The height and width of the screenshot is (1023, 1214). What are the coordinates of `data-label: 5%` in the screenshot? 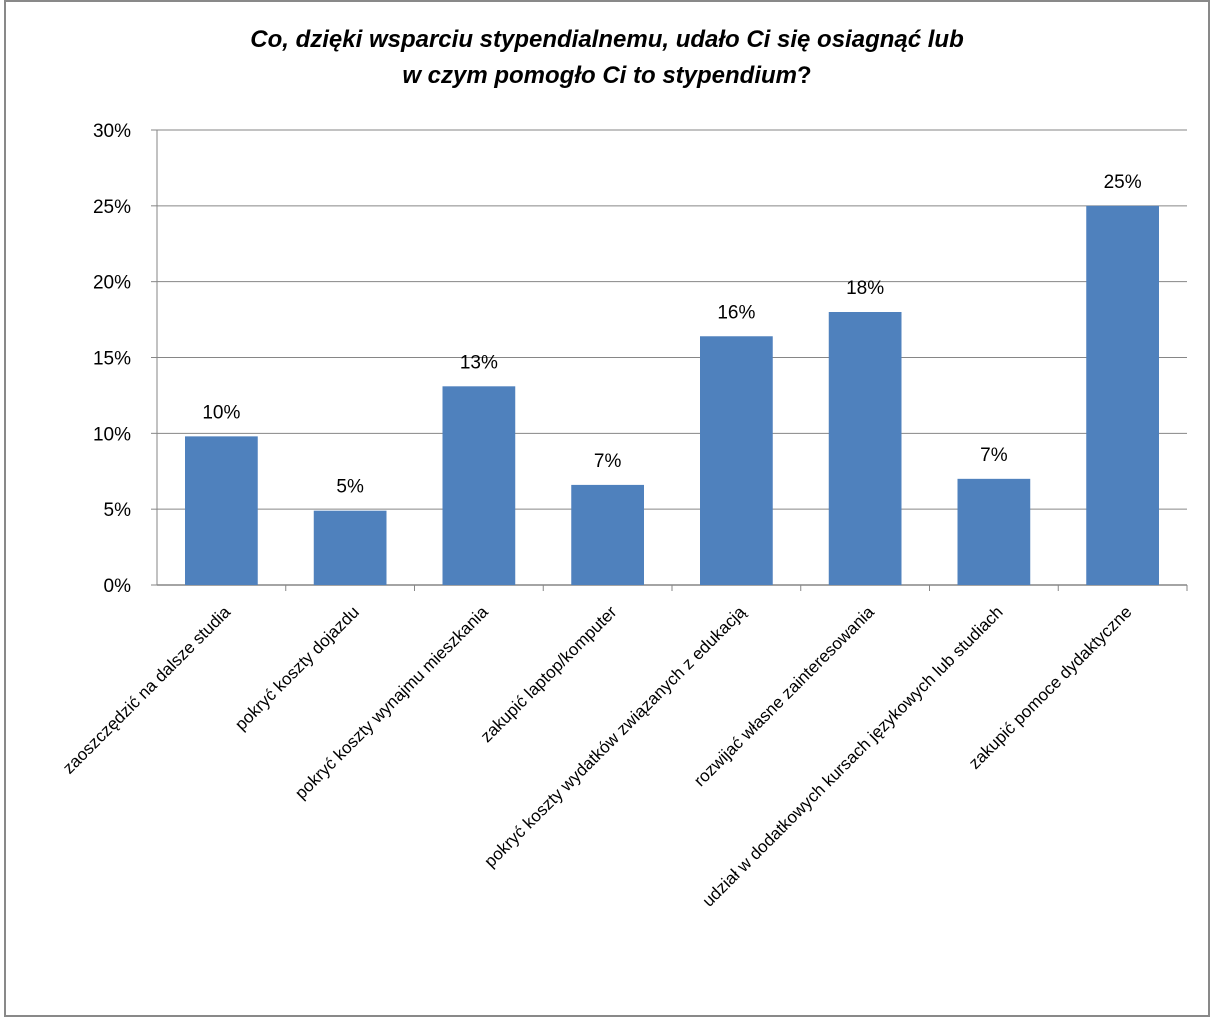 It's located at (350, 487).